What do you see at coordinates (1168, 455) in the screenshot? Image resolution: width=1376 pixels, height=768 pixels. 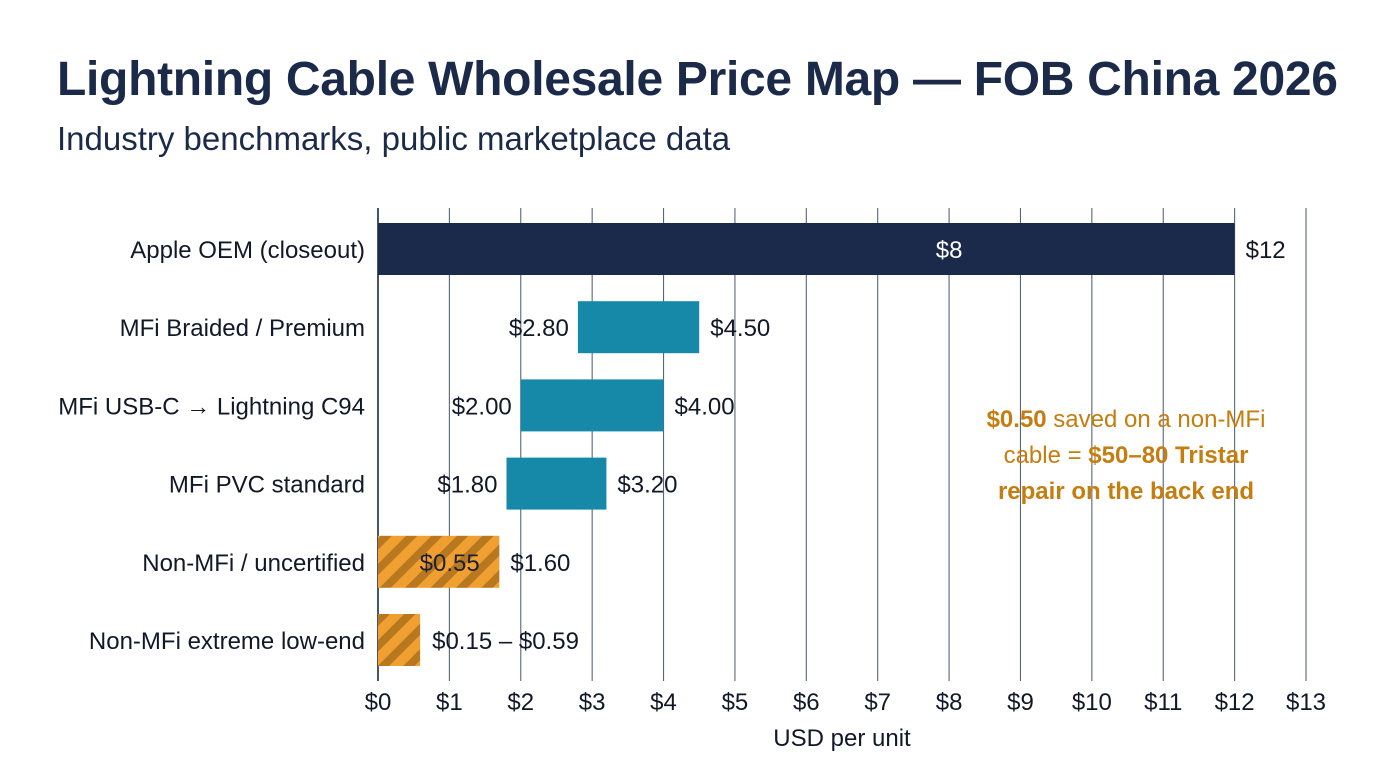 I see `annotation-repair-cost: $50–80 Tristar` at bounding box center [1168, 455].